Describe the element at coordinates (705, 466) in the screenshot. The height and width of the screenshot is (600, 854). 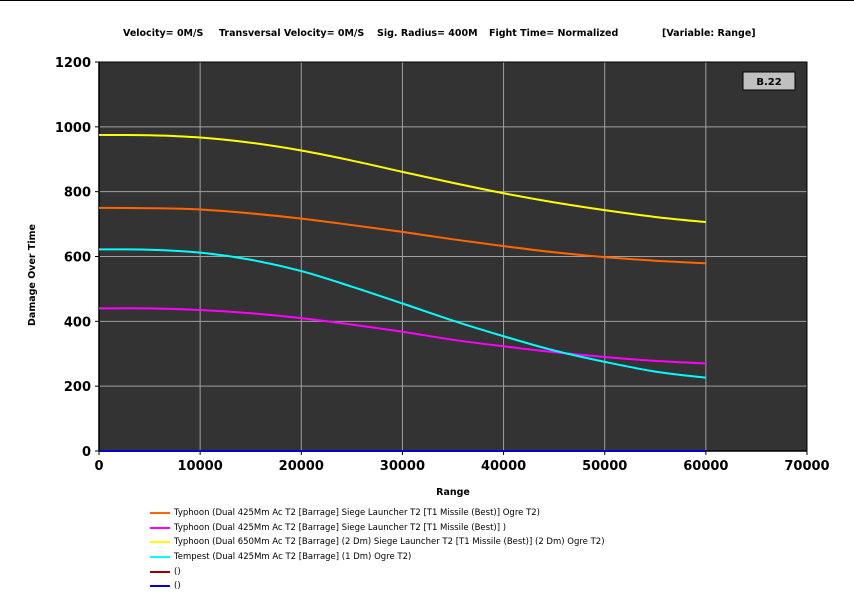
I see `x-tick-label: 60000` at that location.